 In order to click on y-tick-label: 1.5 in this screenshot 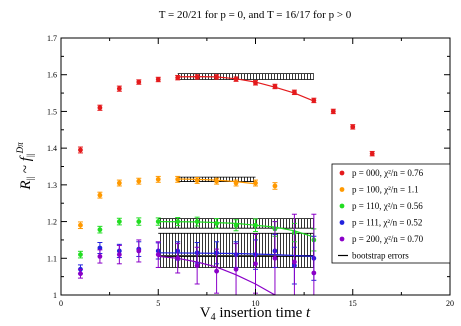, I will do `click(52, 111)`.